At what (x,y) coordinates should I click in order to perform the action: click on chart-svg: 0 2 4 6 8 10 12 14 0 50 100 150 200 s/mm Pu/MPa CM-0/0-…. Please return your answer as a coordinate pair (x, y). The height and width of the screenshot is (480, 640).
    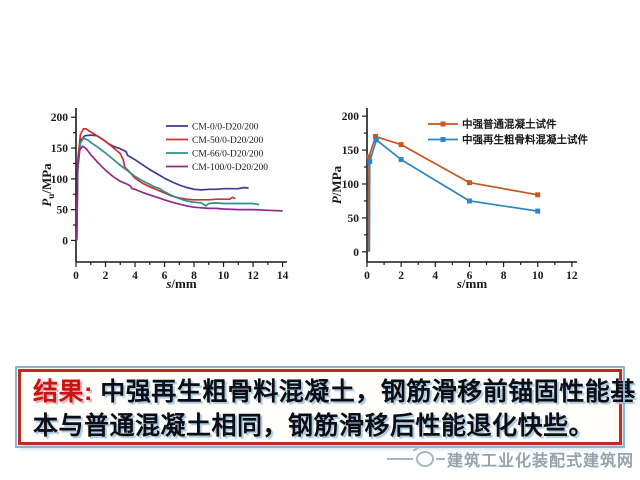
    Looking at the image, I should click on (164, 199).